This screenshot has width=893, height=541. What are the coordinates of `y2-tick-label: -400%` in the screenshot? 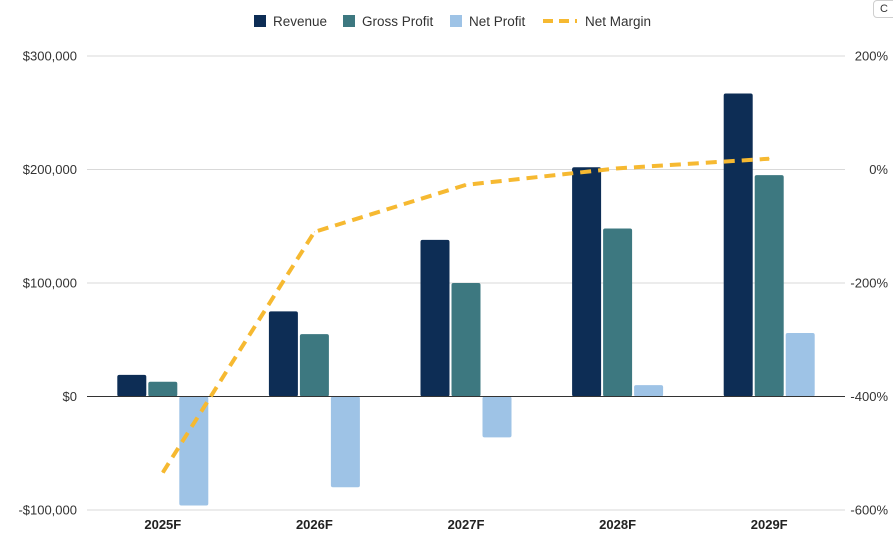 It's located at (869, 396).